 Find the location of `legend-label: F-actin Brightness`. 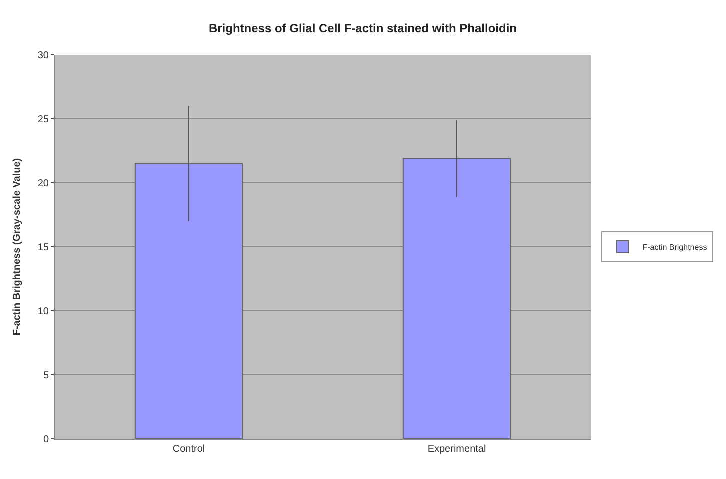

legend-label: F-actin Brightness is located at coordinates (675, 247).